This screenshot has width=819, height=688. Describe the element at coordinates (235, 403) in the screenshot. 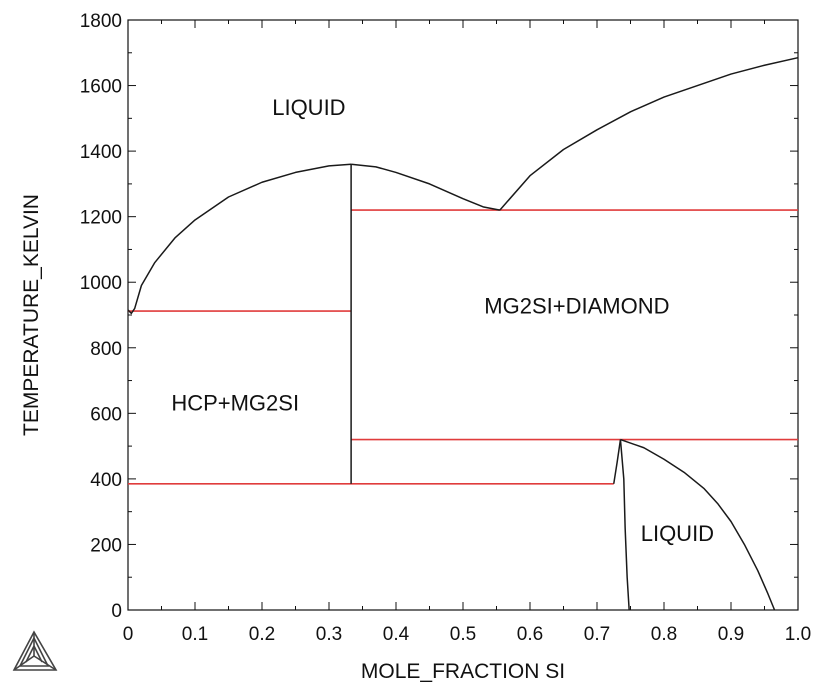

I see `region-label: HCP+MG2SI` at that location.